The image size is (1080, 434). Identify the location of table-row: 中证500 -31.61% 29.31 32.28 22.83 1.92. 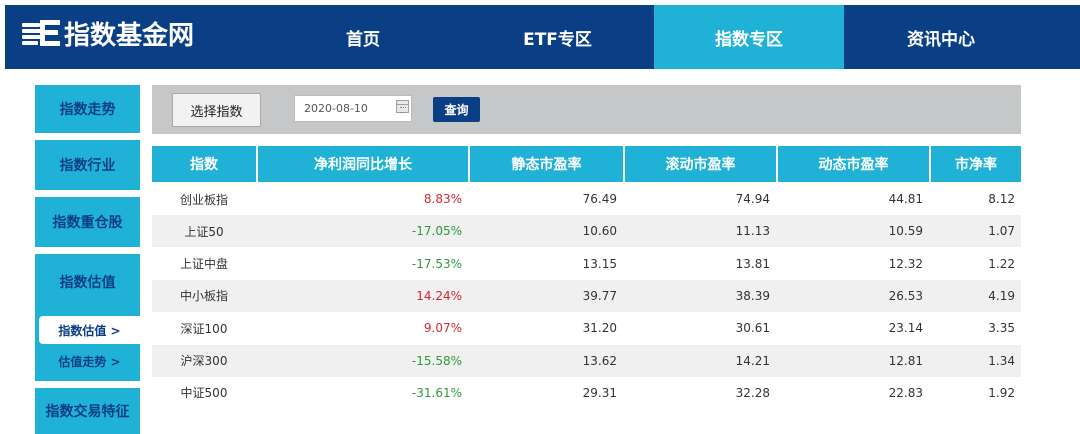
(586, 393).